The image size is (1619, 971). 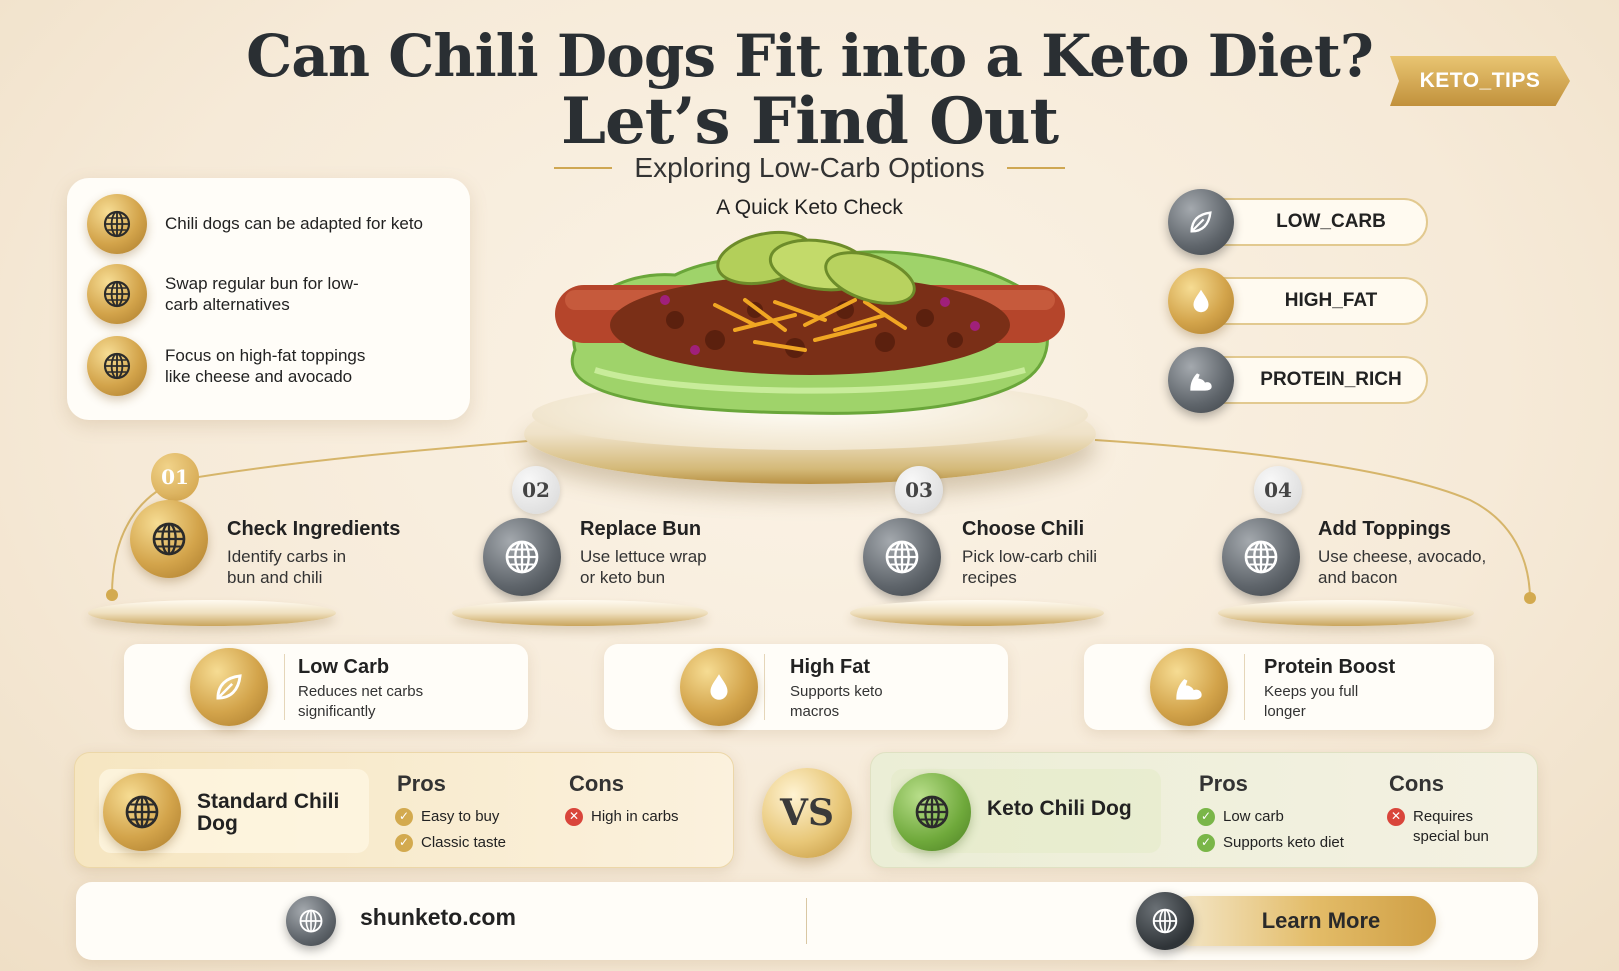 I want to click on step-number: 03, so click(x=919, y=490).